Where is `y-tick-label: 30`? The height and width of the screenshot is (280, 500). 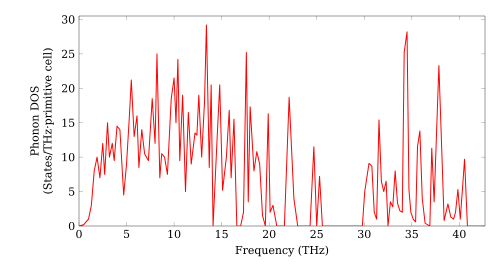
y-tick-label: 30 is located at coordinates (68, 19).